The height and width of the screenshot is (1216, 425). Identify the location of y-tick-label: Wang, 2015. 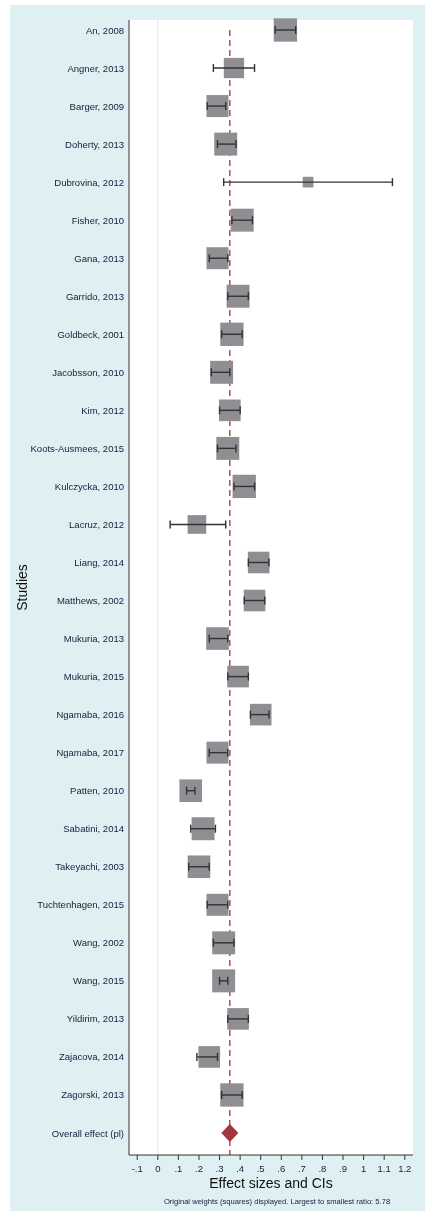
(98, 981).